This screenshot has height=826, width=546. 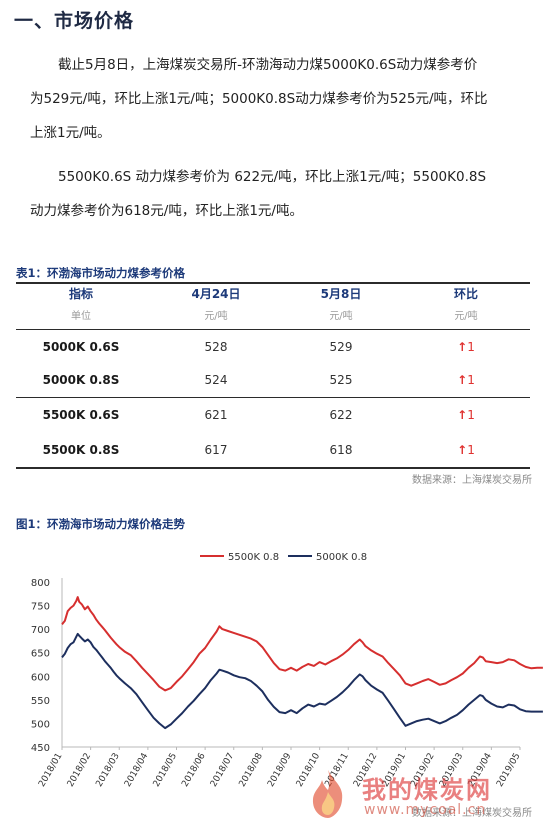 I want to click on x-tick-label: 2018/07, so click(x=222, y=770).